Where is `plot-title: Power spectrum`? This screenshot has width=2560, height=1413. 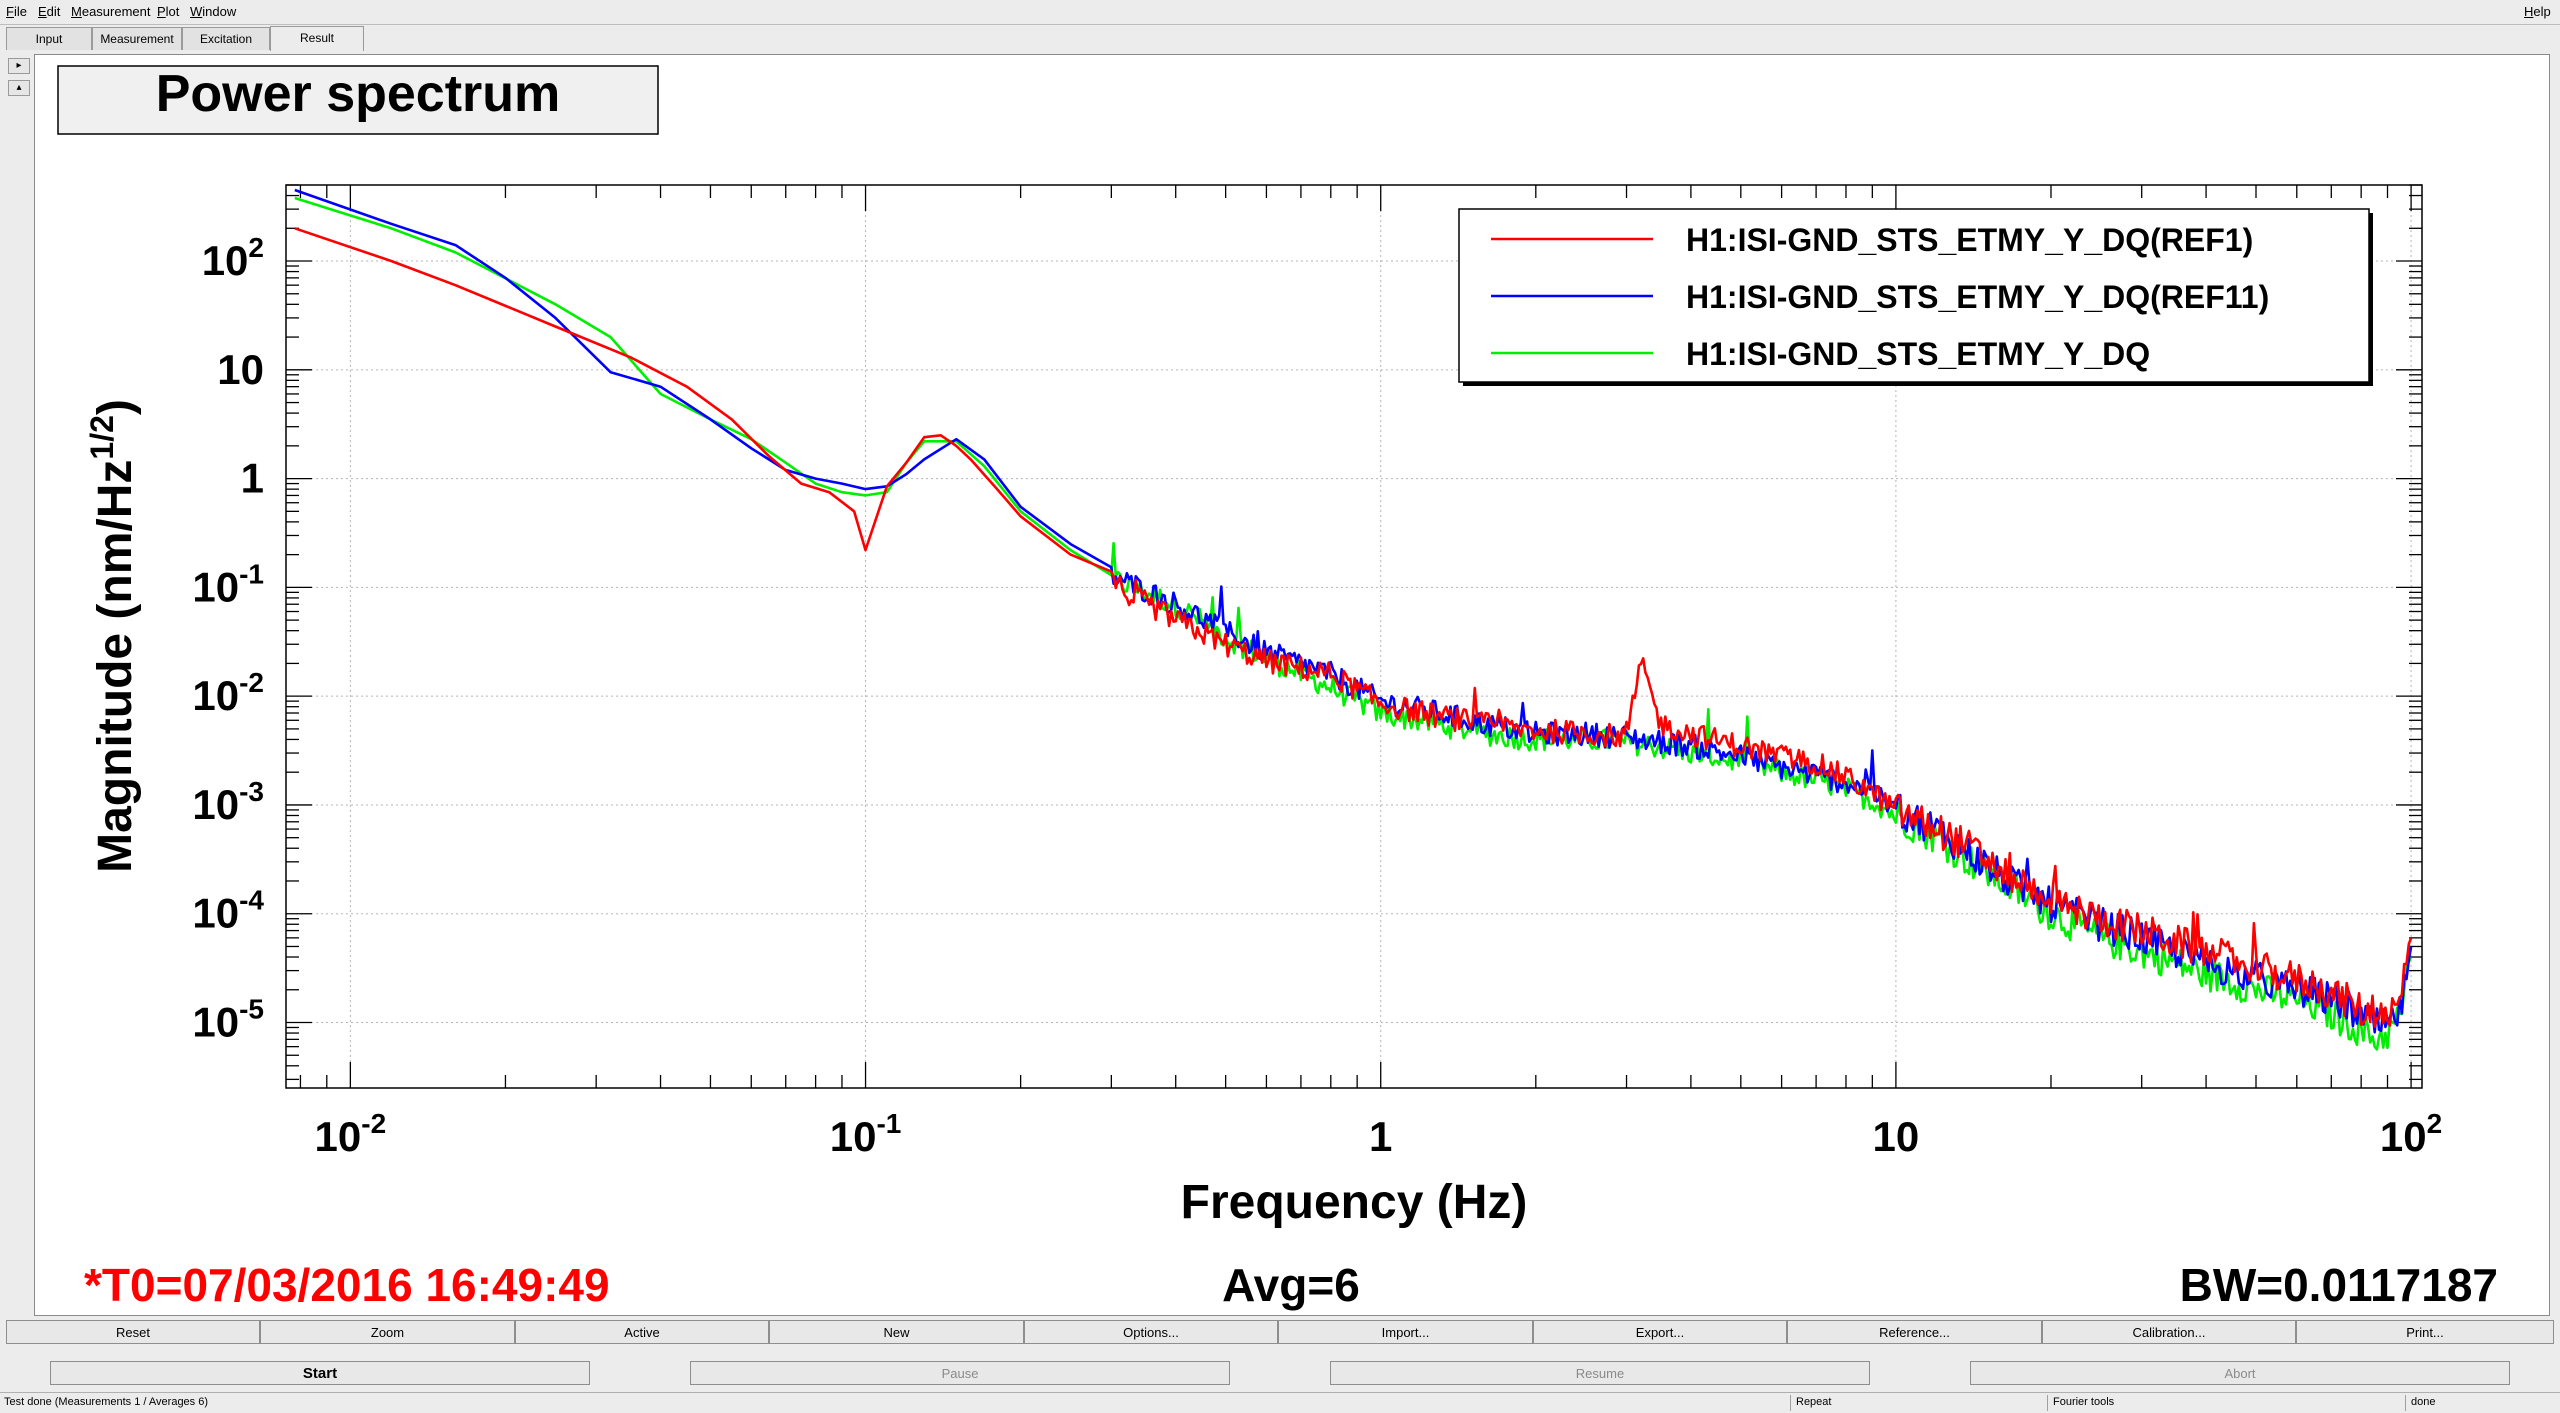 plot-title: Power spectrum is located at coordinates (358, 94).